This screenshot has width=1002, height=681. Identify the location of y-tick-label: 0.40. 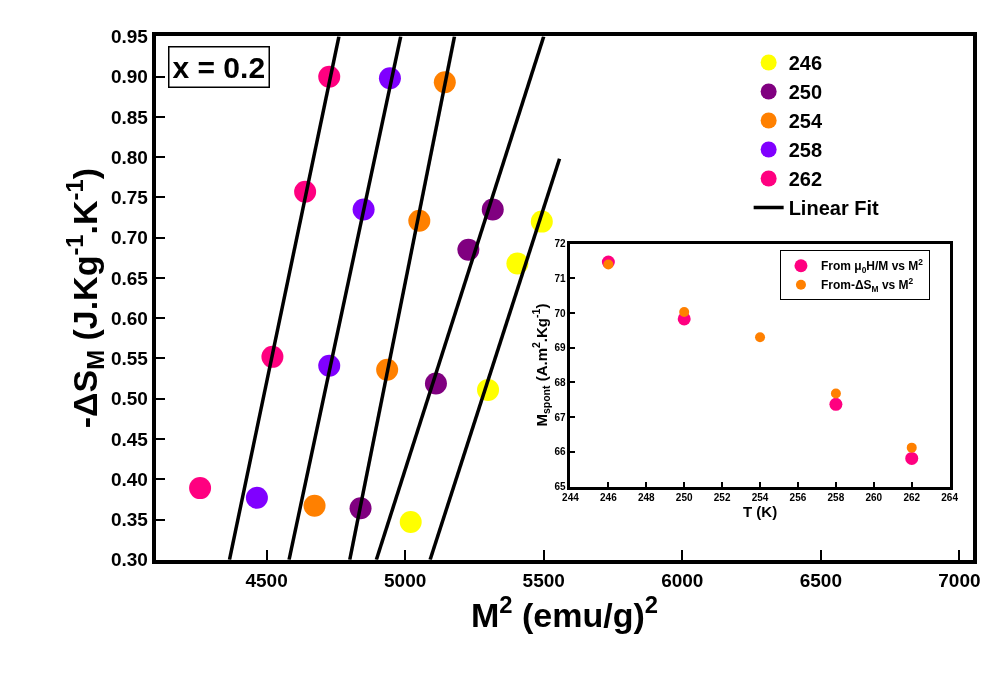
(129, 479).